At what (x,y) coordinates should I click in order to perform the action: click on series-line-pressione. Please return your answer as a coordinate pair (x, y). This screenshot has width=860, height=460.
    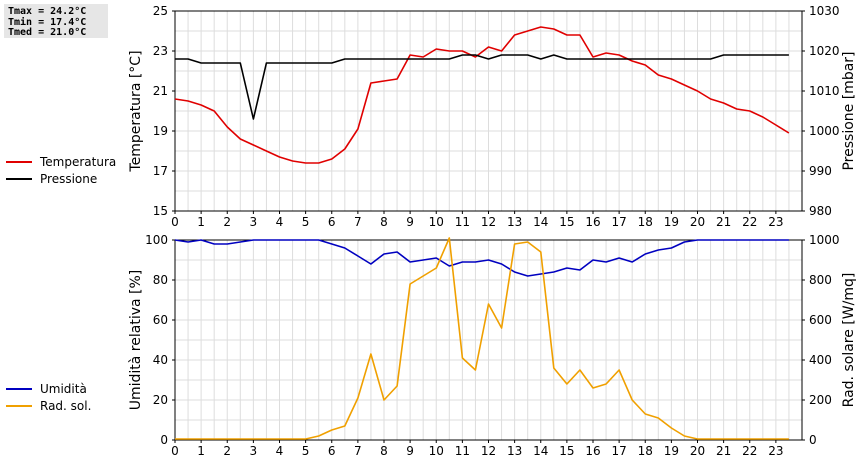
    Looking at the image, I should click on (482, 87).